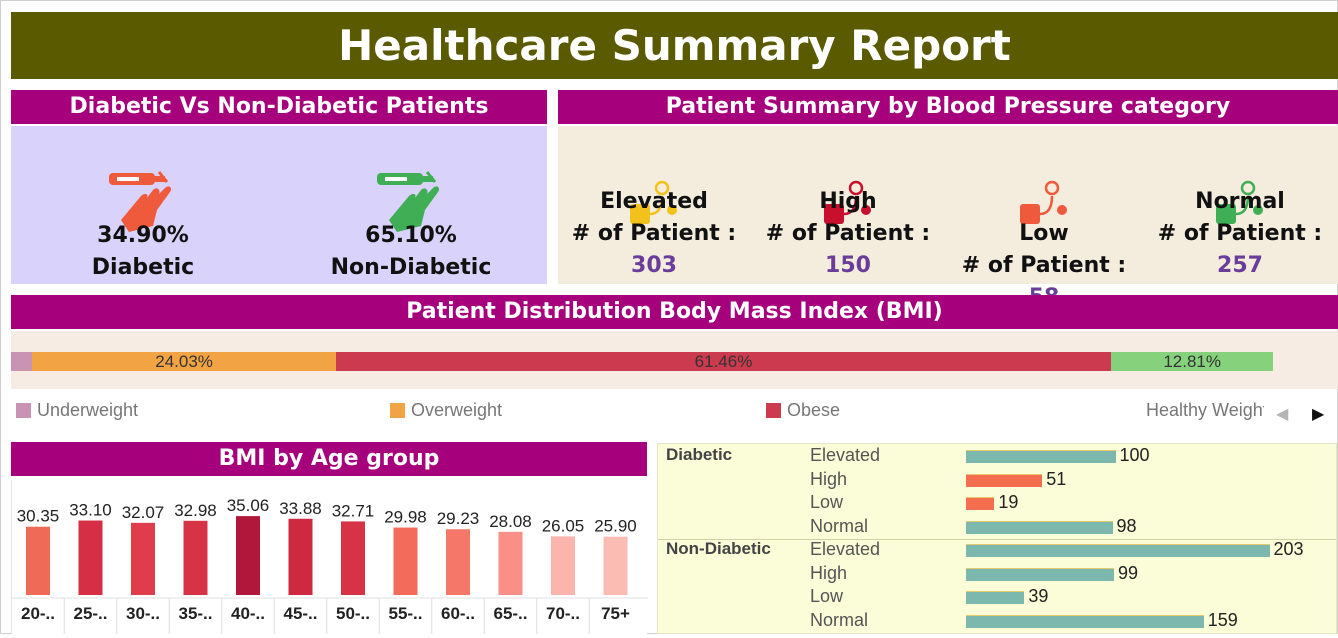 This screenshot has width=1338, height=638. What do you see at coordinates (1008, 502) in the screenshot?
I see `breakdown-value-label: 19` at bounding box center [1008, 502].